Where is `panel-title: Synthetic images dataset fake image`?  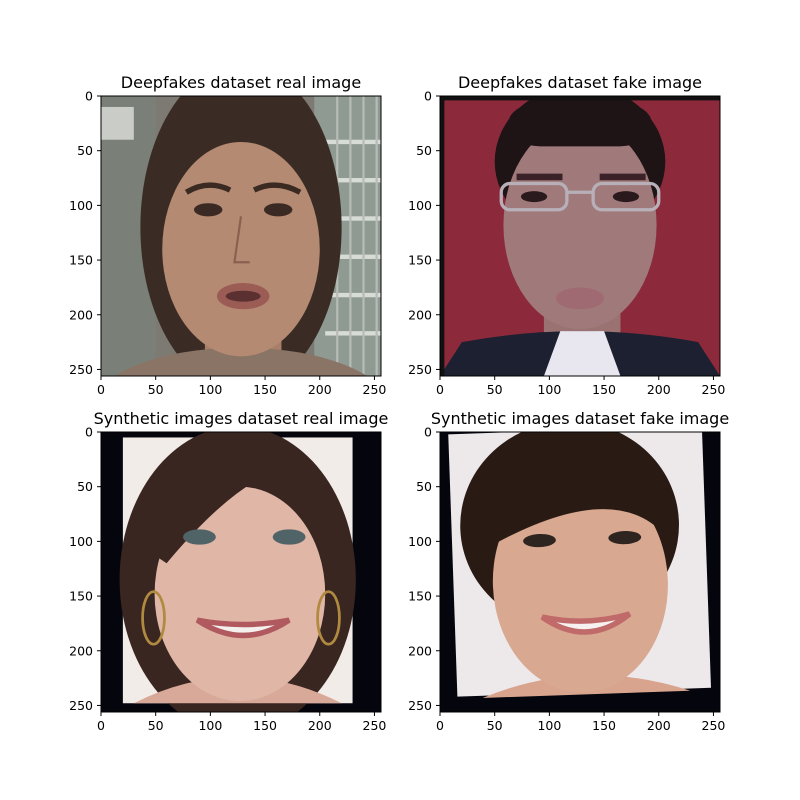 panel-title: Synthetic images dataset fake image is located at coordinates (580, 418).